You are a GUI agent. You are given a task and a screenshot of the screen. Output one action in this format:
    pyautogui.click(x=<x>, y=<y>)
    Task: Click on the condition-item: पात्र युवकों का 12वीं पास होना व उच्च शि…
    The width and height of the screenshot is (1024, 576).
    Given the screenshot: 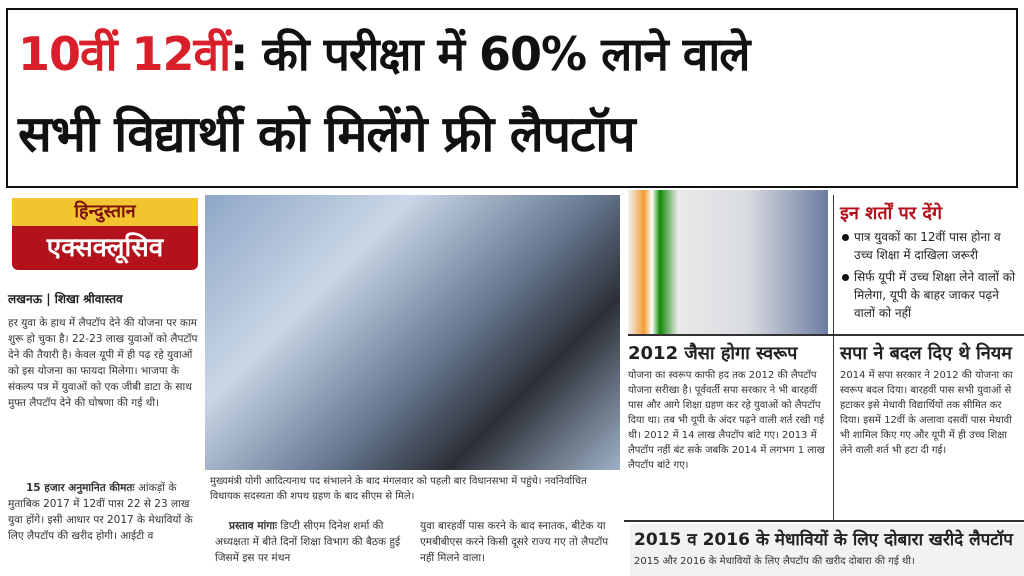 What is the action you would take?
    pyautogui.click(x=930, y=246)
    